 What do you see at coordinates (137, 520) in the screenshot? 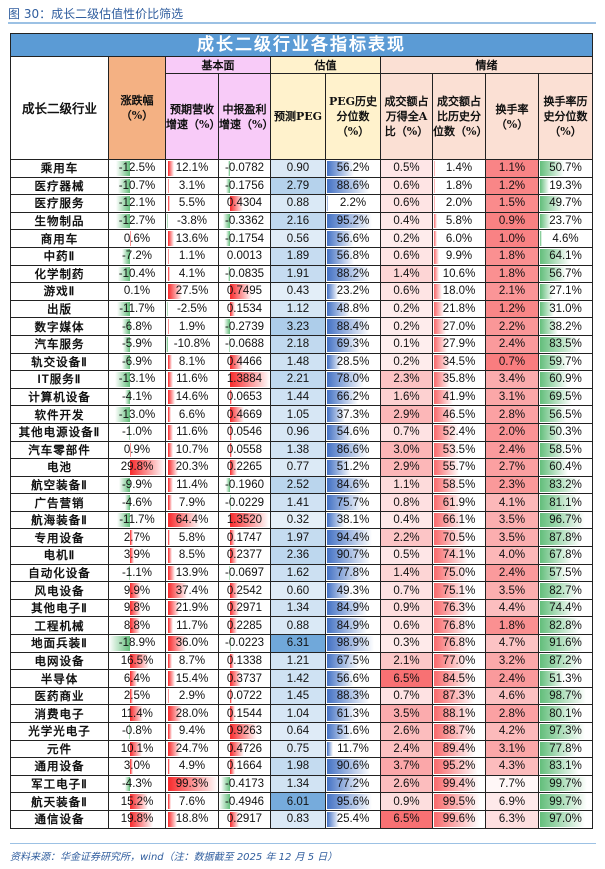
I see `change-pct: -11.7%` at bounding box center [137, 520].